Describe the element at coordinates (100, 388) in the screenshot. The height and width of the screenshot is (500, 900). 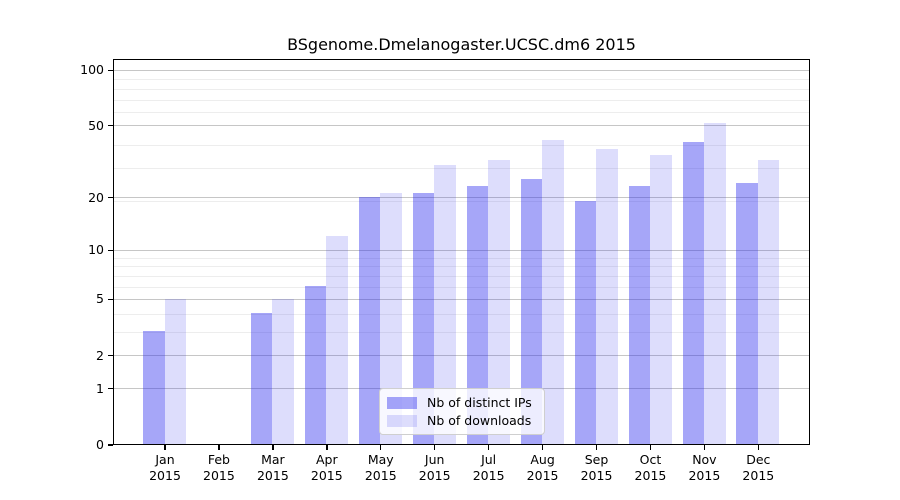
I see `y-tick-label: 1` at that location.